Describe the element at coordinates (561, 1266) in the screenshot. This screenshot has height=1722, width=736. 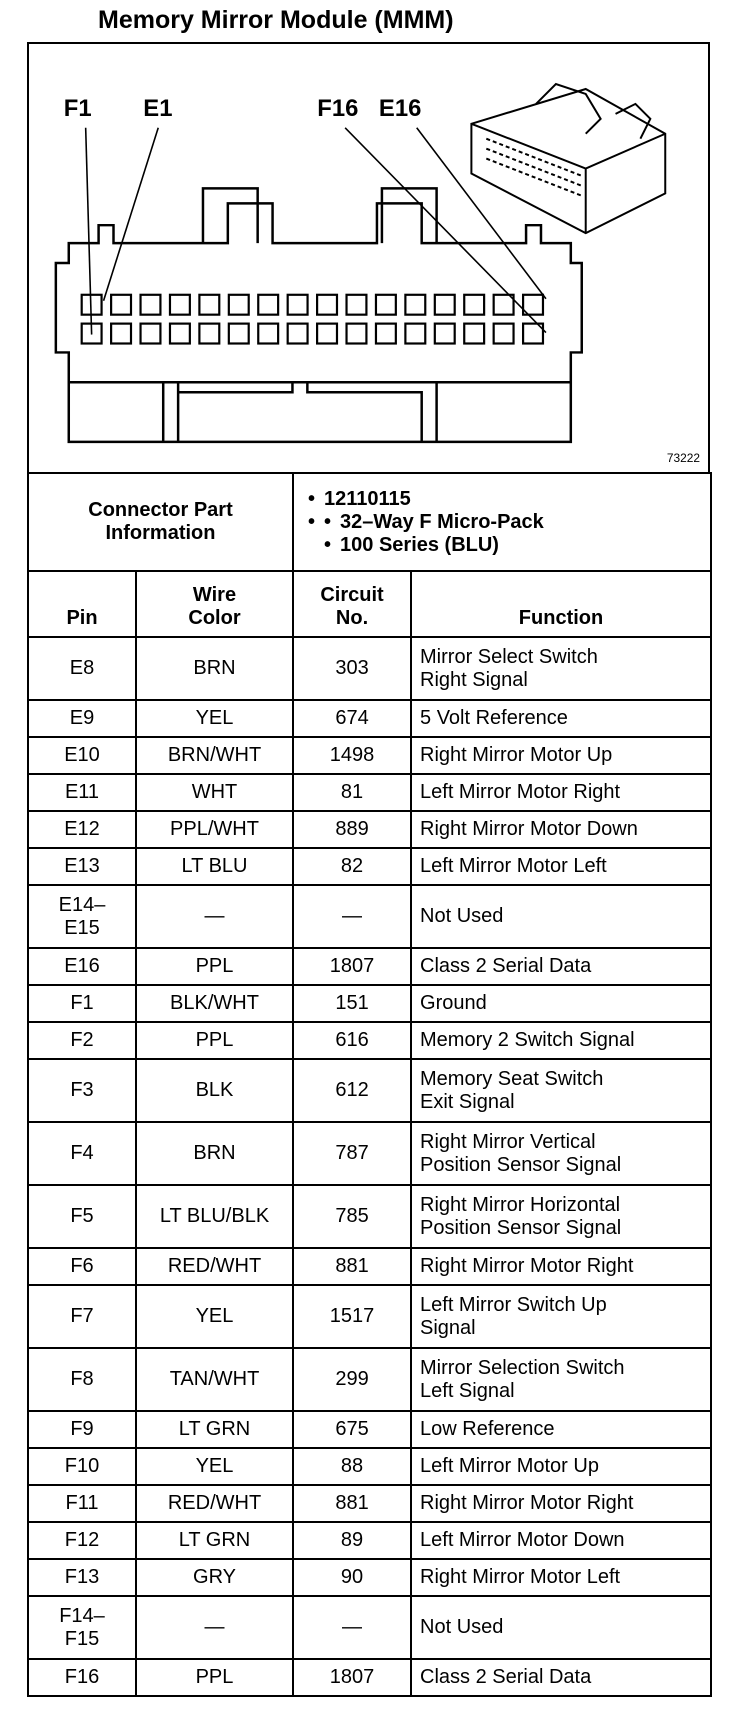
I see `function: Right Mirror Motor Right` at that location.